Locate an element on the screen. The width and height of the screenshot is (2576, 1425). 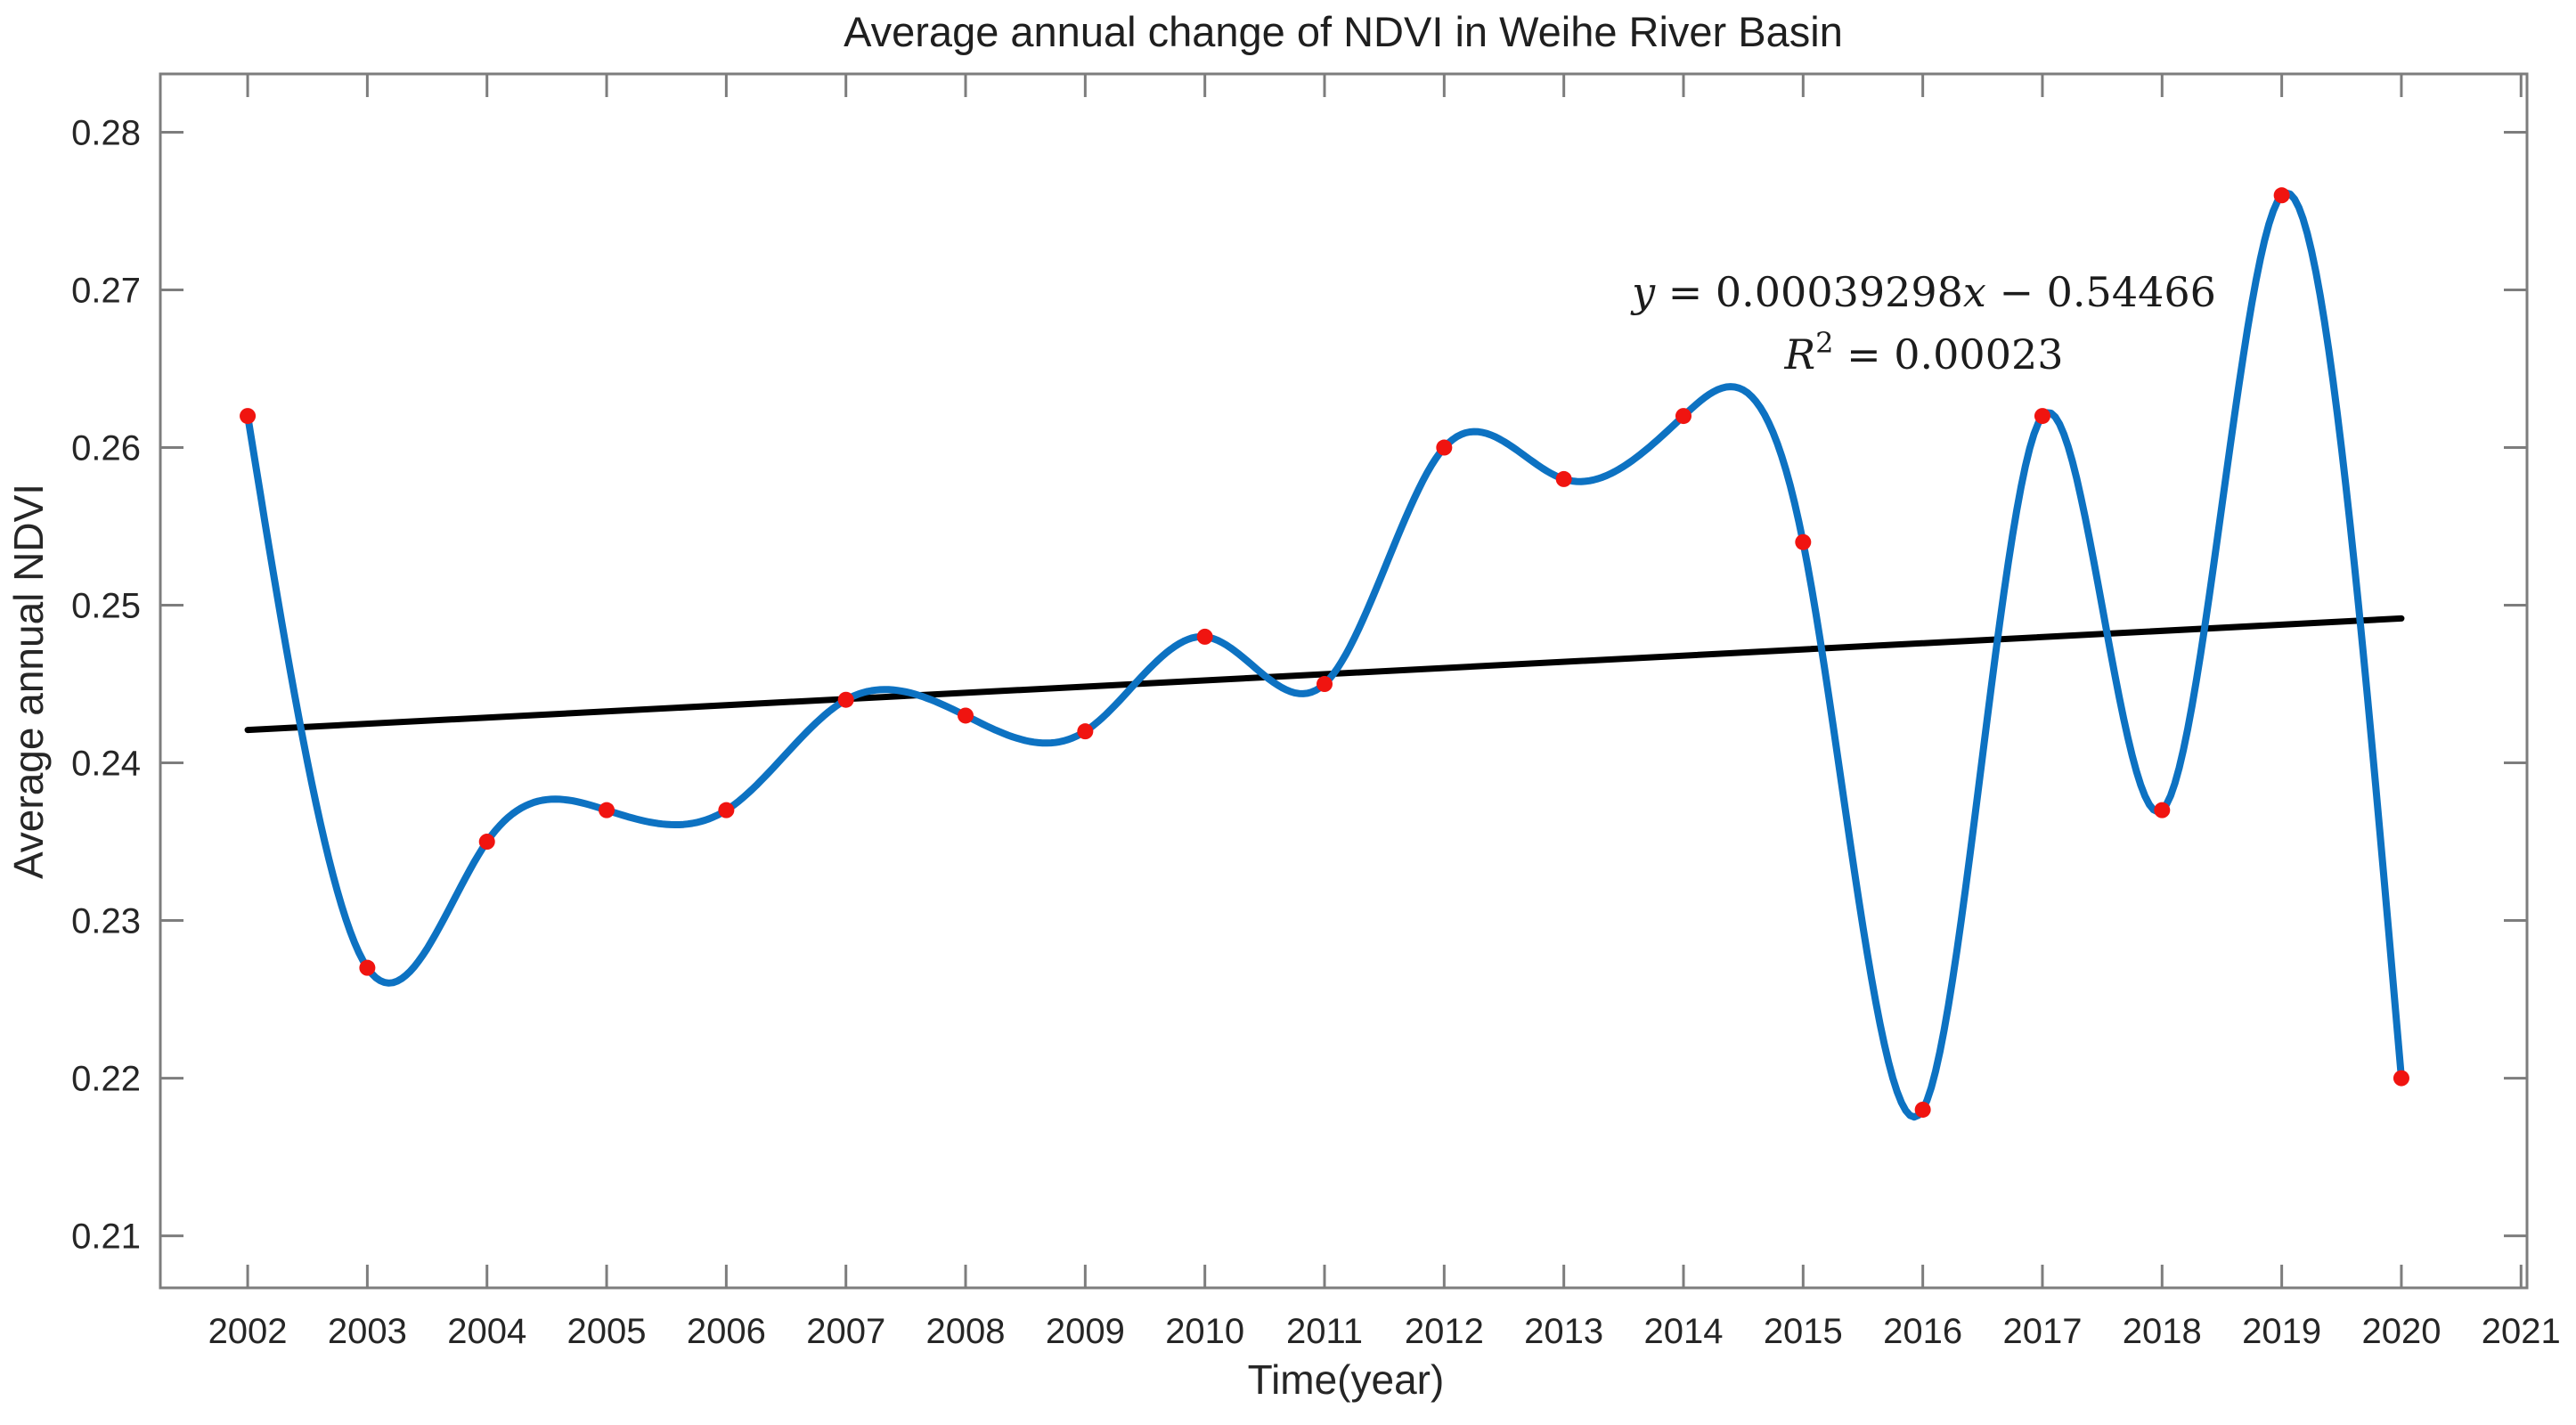
equation-x-var: x is located at coordinates (1975, 292).